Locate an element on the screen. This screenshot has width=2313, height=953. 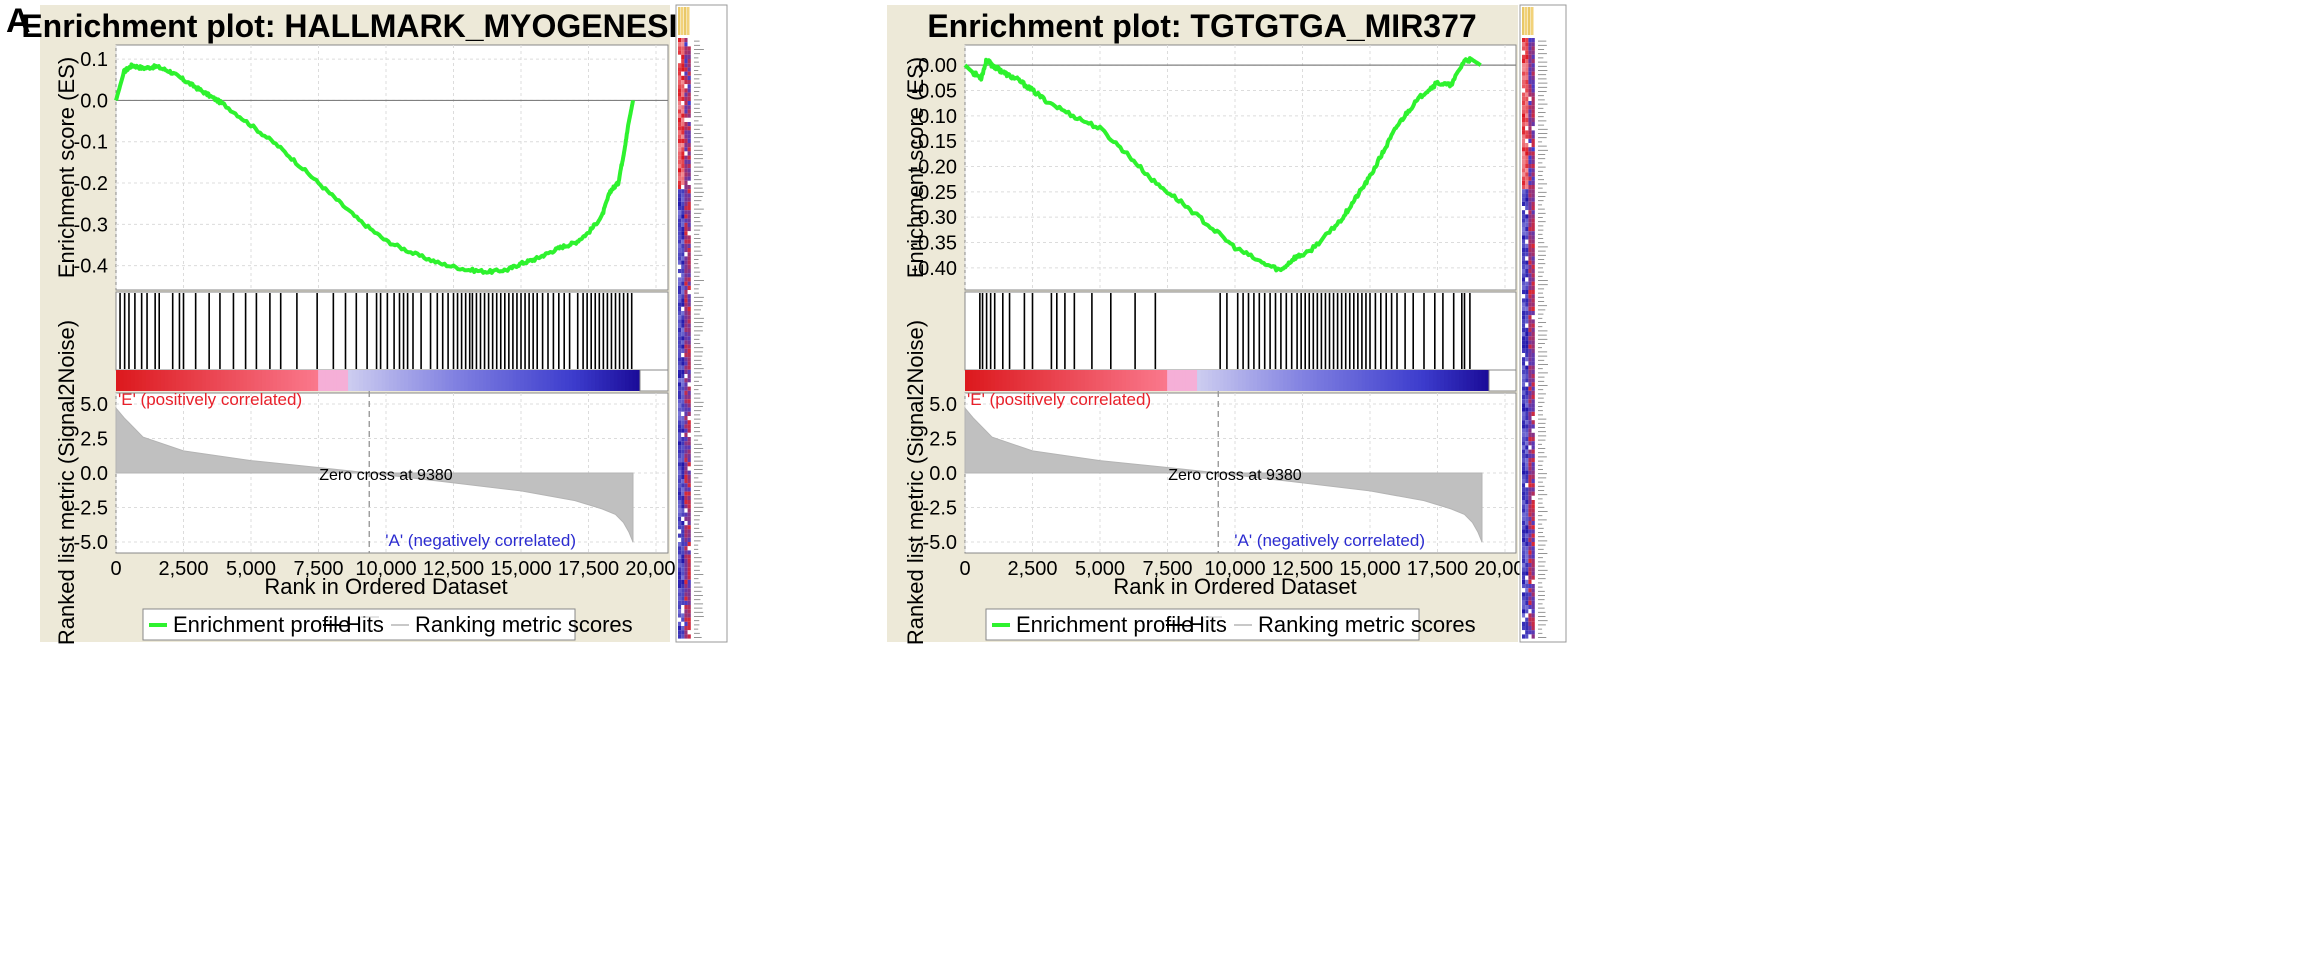
legend-box is located at coordinates (359, 624).